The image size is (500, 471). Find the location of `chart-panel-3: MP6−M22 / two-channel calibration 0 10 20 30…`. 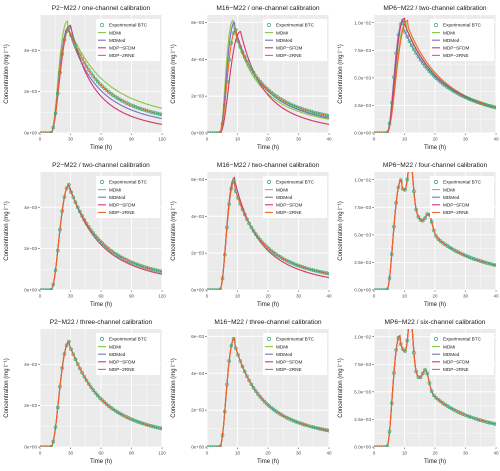

chart-panel-3: MP6−M22 / two-channel calibration 0 10 20 30… is located at coordinates (418, 78).